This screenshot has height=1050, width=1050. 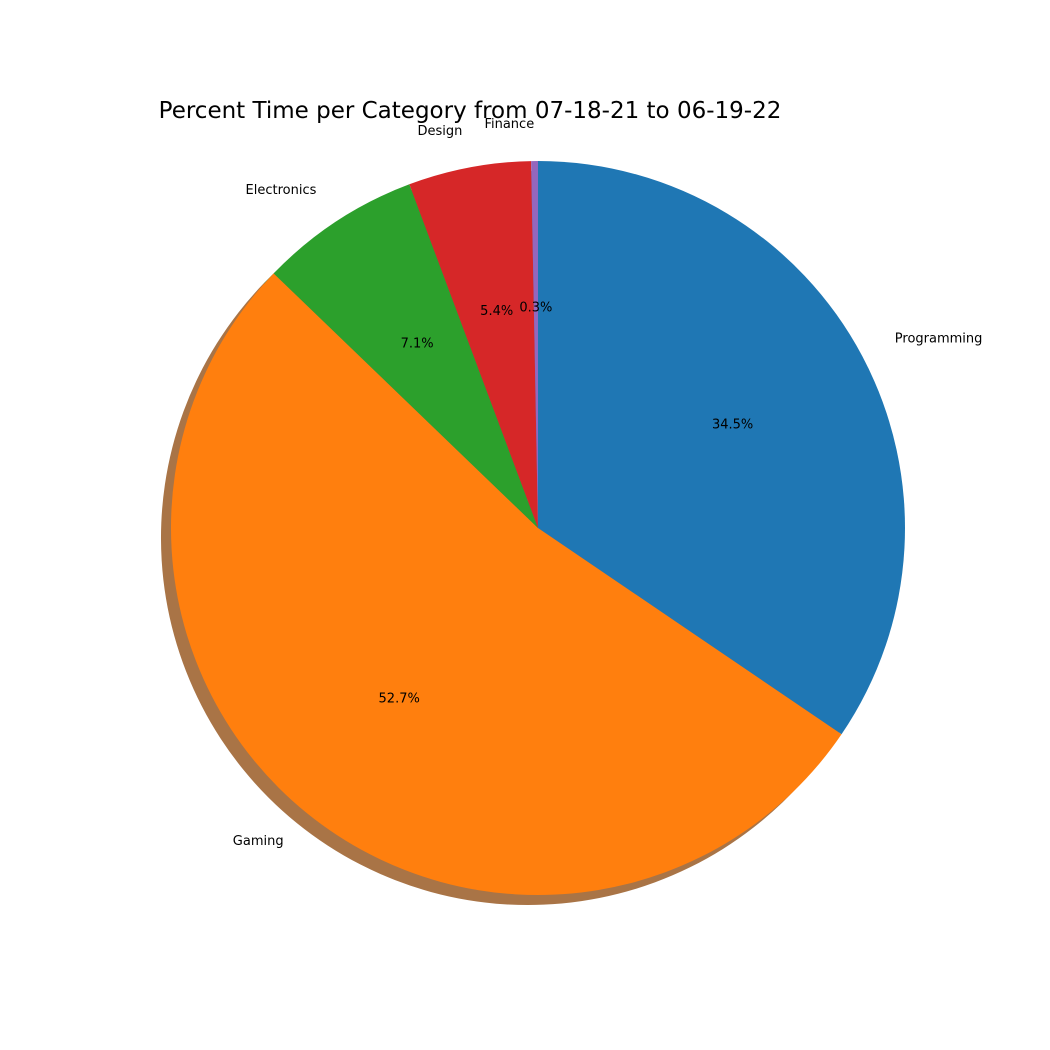 I want to click on slice-percent-finance: 0.3%, so click(x=535, y=307).